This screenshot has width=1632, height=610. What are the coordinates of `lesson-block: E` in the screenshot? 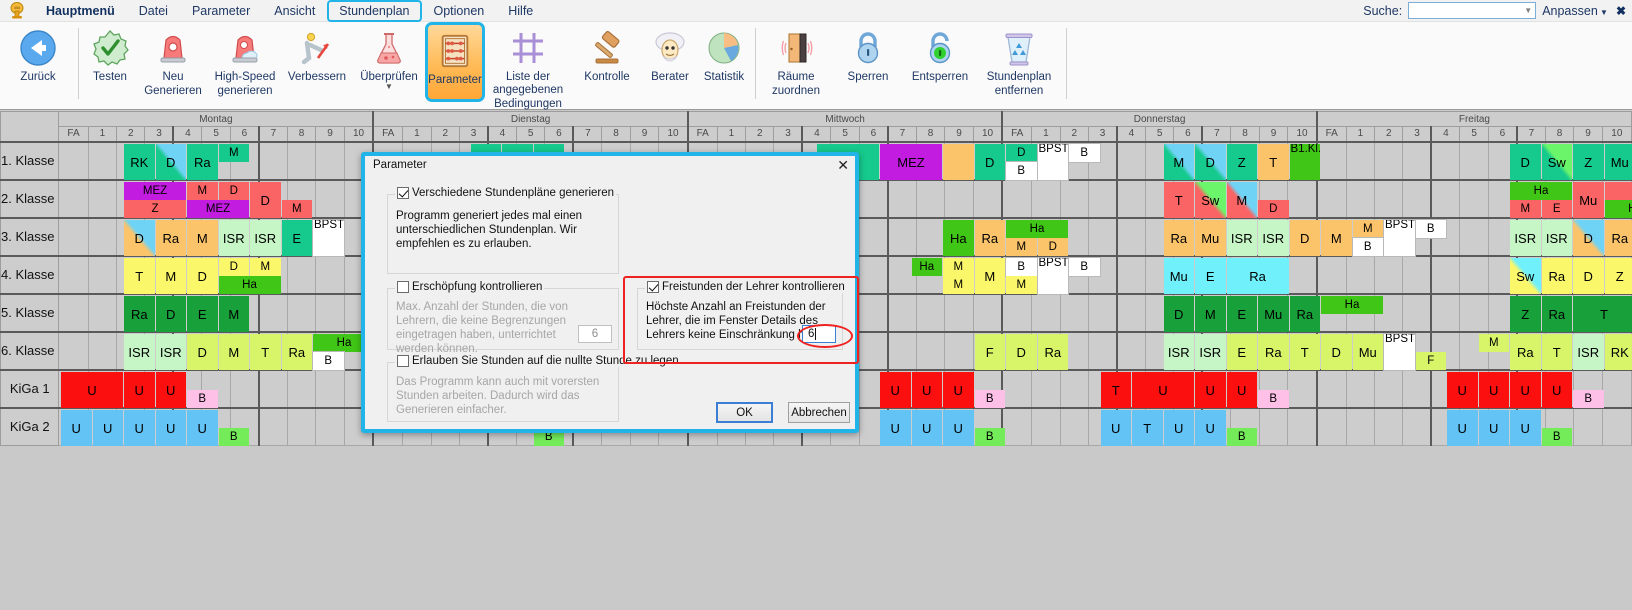 It's located at (296, 238).